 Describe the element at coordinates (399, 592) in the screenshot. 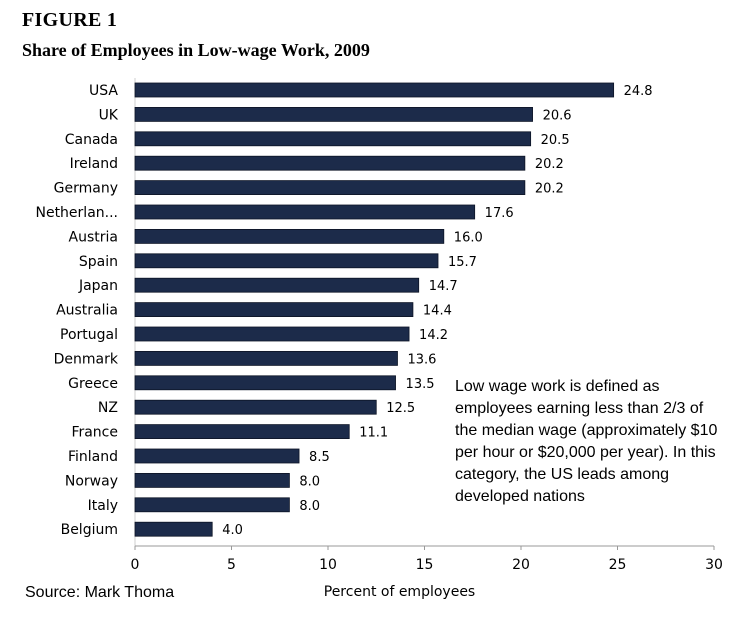

I see `x-axis-label: Percent of employees` at that location.